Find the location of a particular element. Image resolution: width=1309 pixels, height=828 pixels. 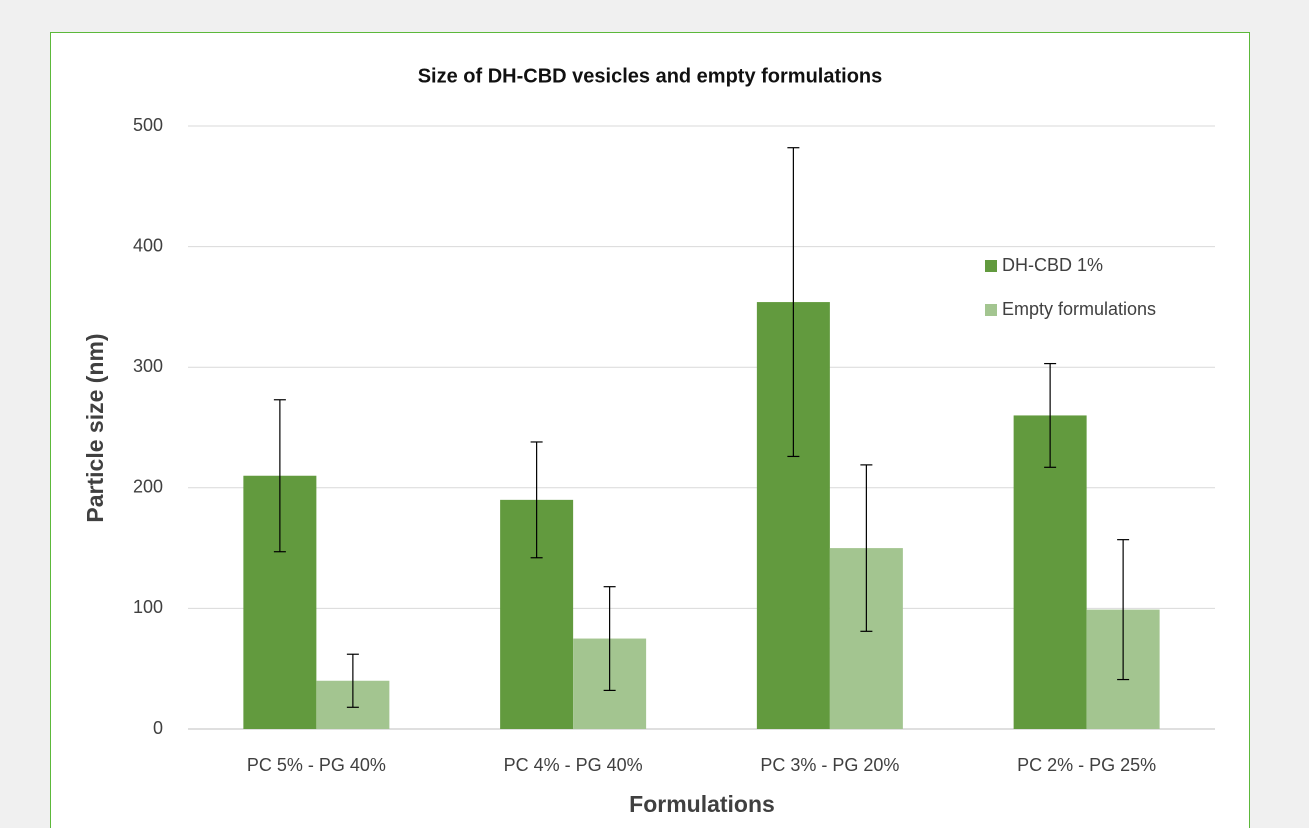

x-axis-title: Formulations is located at coordinates (702, 804).